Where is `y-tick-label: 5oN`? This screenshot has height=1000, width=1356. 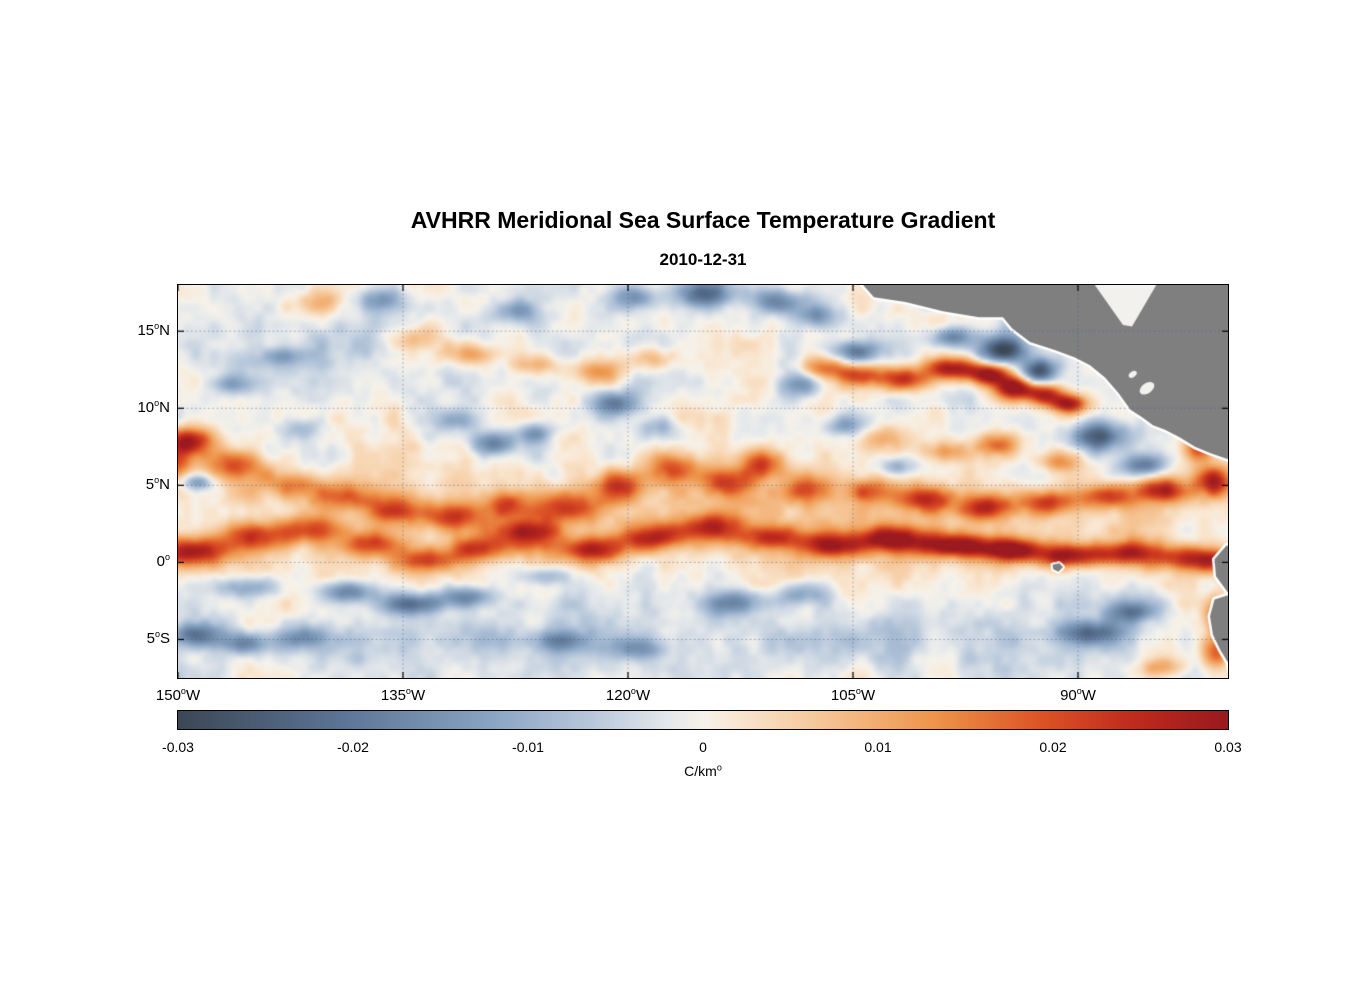
y-tick-label: 5oN is located at coordinates (157, 484).